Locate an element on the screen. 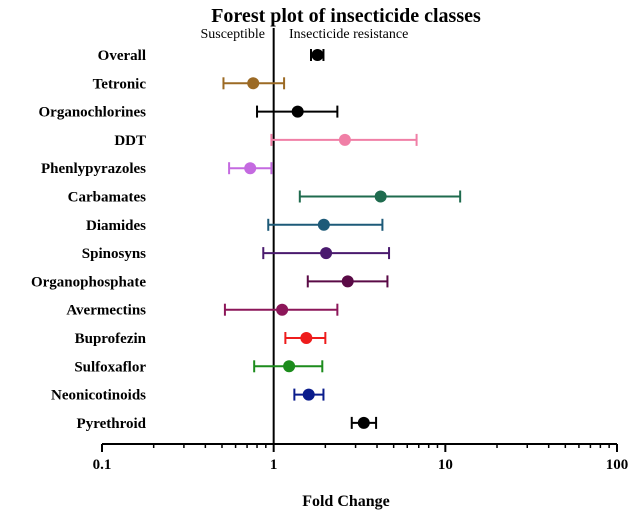 The image size is (633, 516). category-label-diamides: Diamides is located at coordinates (116, 226).